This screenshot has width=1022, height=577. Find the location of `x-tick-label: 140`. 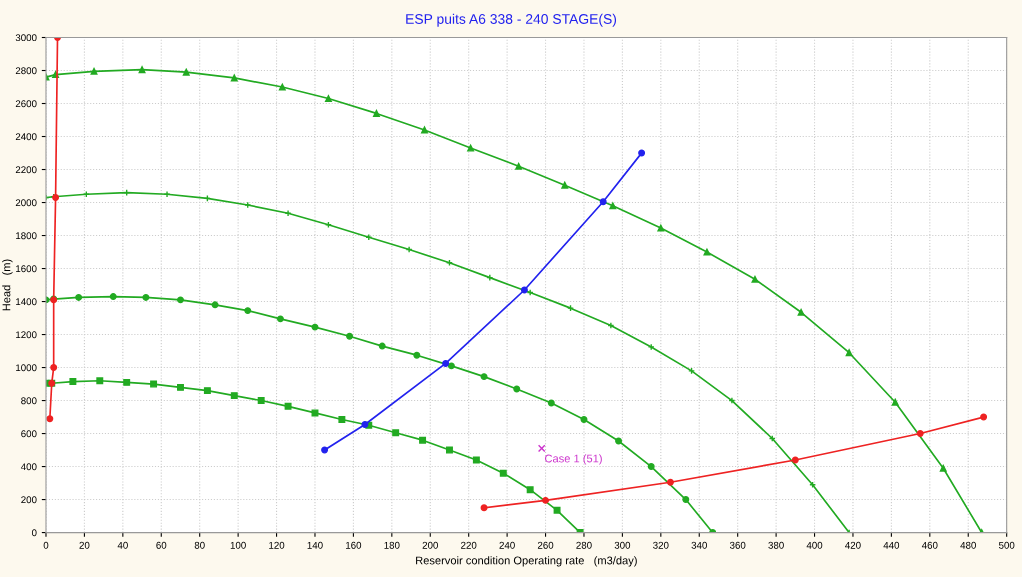

x-tick-label: 140 is located at coordinates (315, 545).